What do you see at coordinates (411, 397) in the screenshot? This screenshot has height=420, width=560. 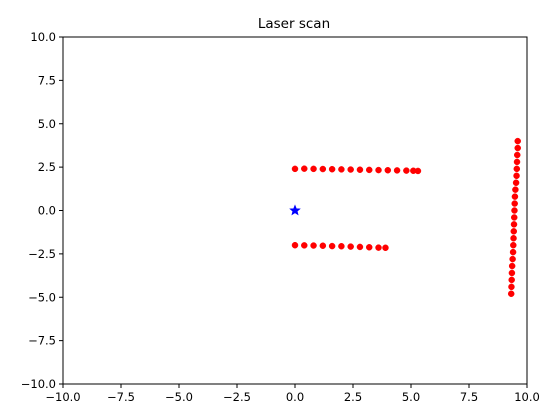 I see `x-tick-label: 5.0` at bounding box center [411, 397].